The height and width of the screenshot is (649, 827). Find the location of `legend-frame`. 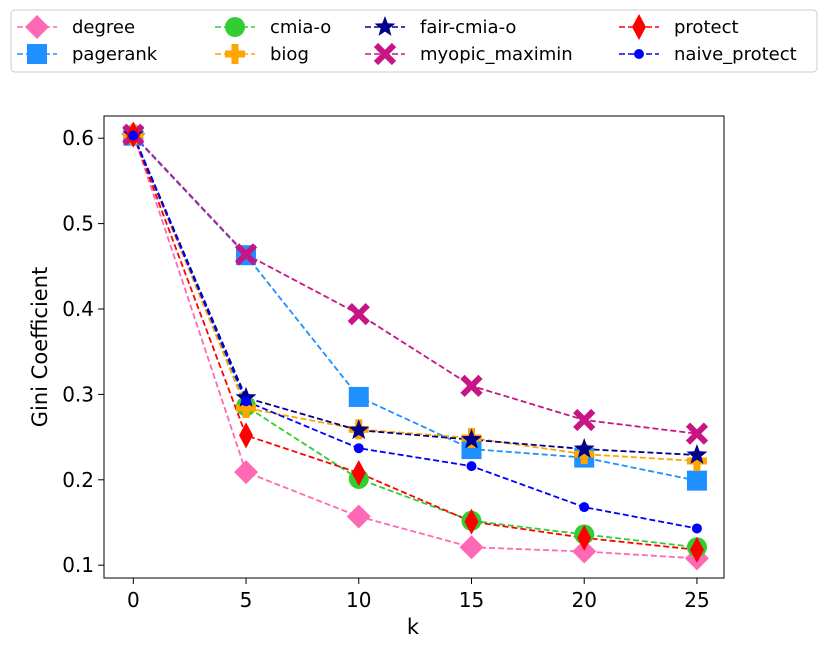

legend-frame is located at coordinates (414, 41).